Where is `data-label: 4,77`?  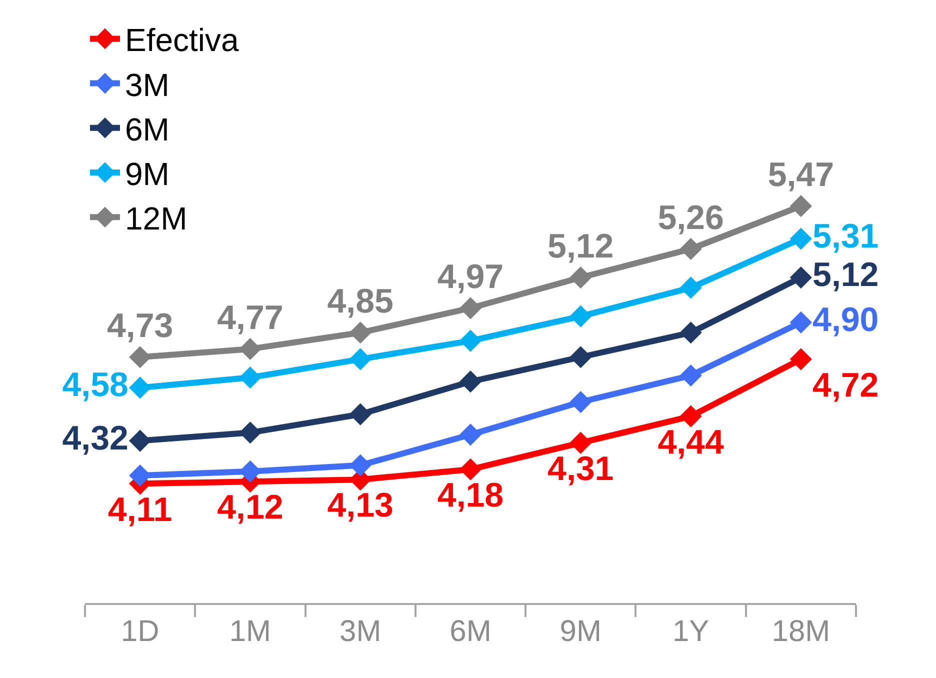
data-label: 4,77 is located at coordinates (250, 317).